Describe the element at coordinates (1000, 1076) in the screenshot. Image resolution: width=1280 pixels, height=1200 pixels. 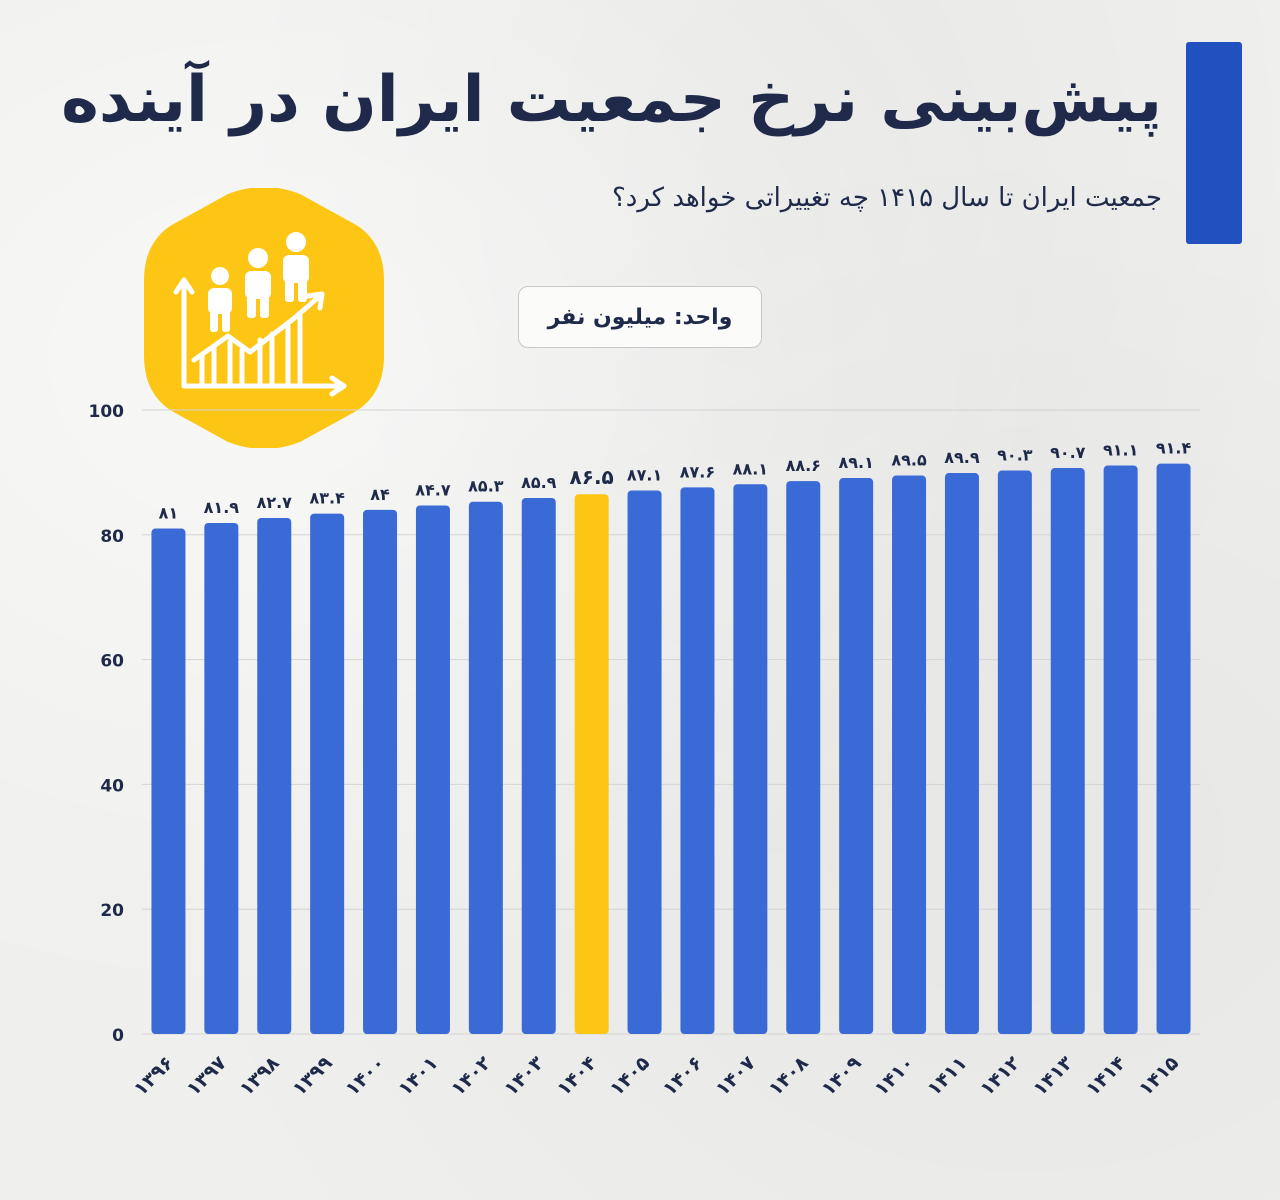
I see `x-tick-label: ۱۴۱۲` at that location.